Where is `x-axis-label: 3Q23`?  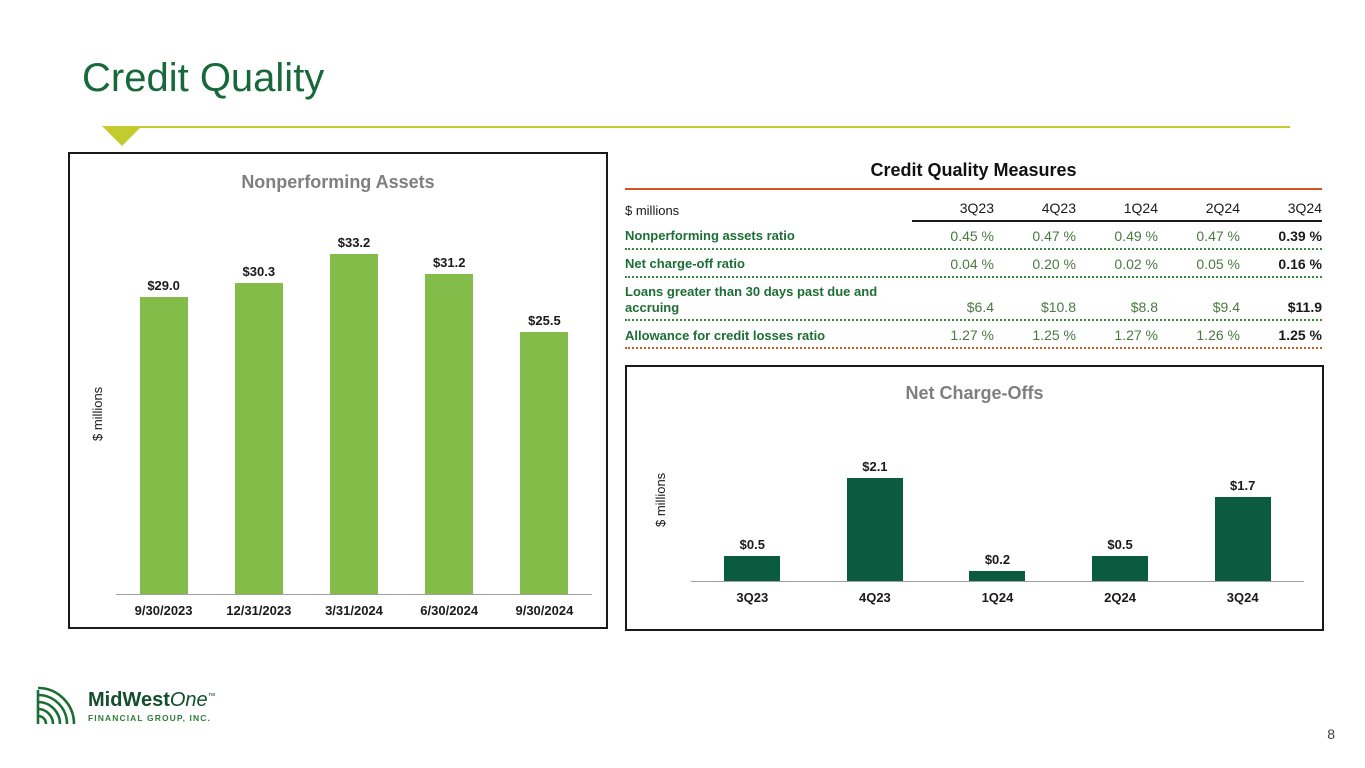 x-axis-label: 3Q23 is located at coordinates (752, 597).